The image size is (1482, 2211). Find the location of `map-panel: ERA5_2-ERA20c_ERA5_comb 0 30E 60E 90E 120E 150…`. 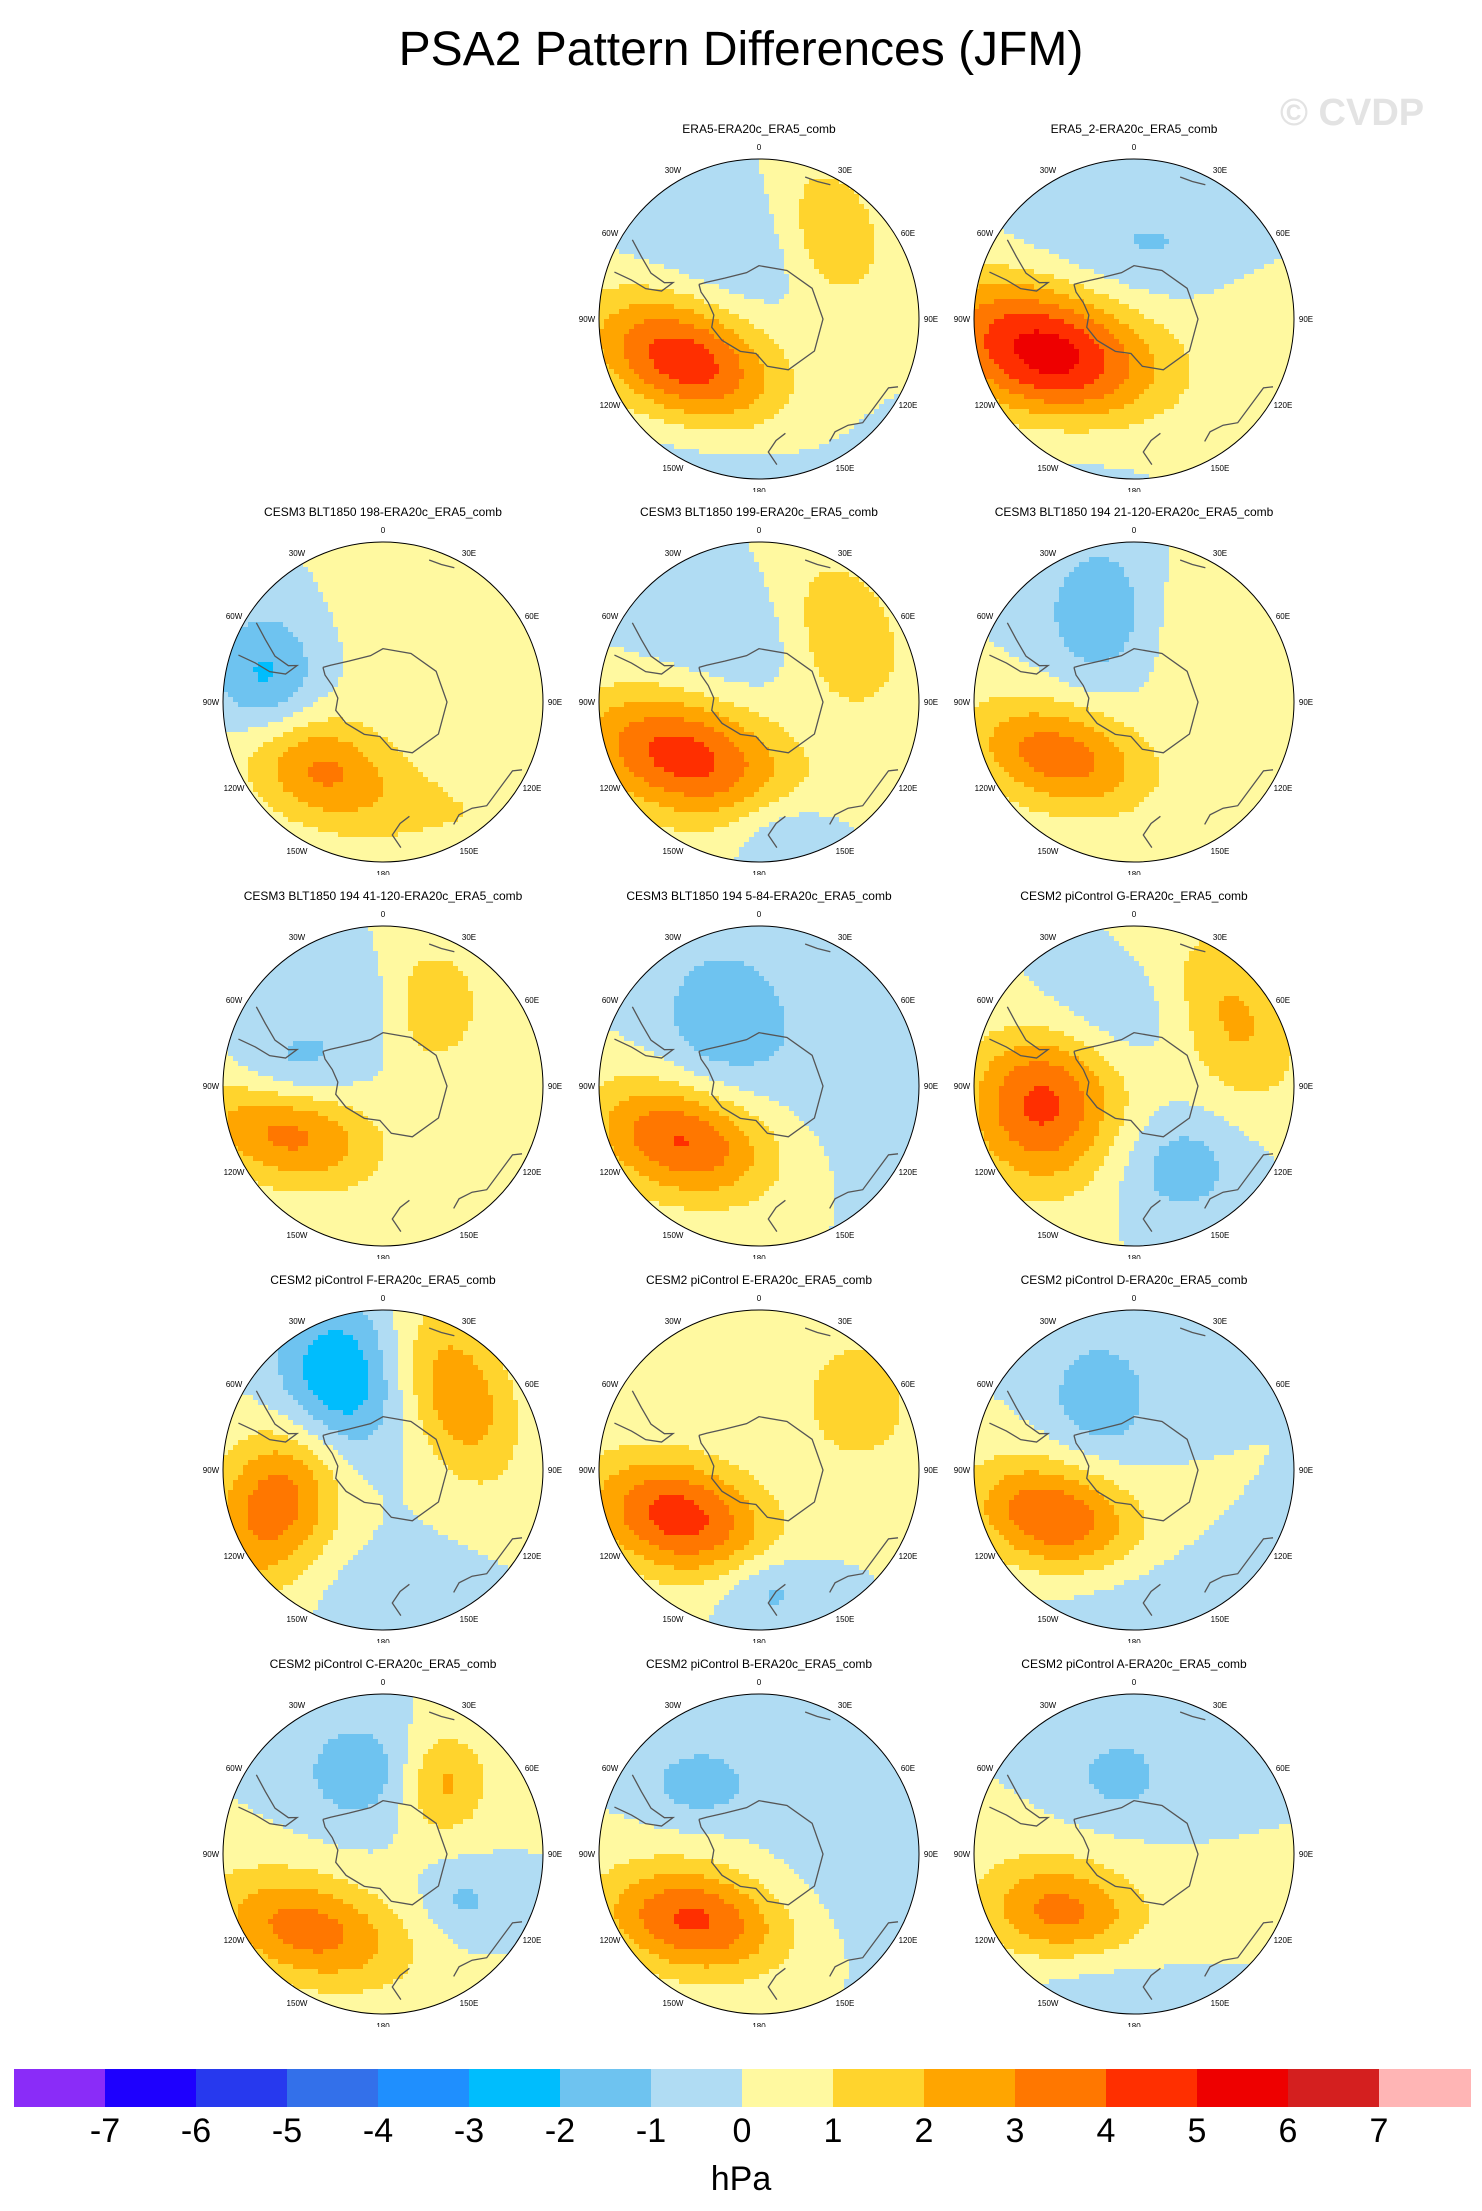

map-panel: ERA5_2-ERA20c_ERA5_comb 0 30E 60E 90E 120E 150… is located at coordinates (1134, 309).